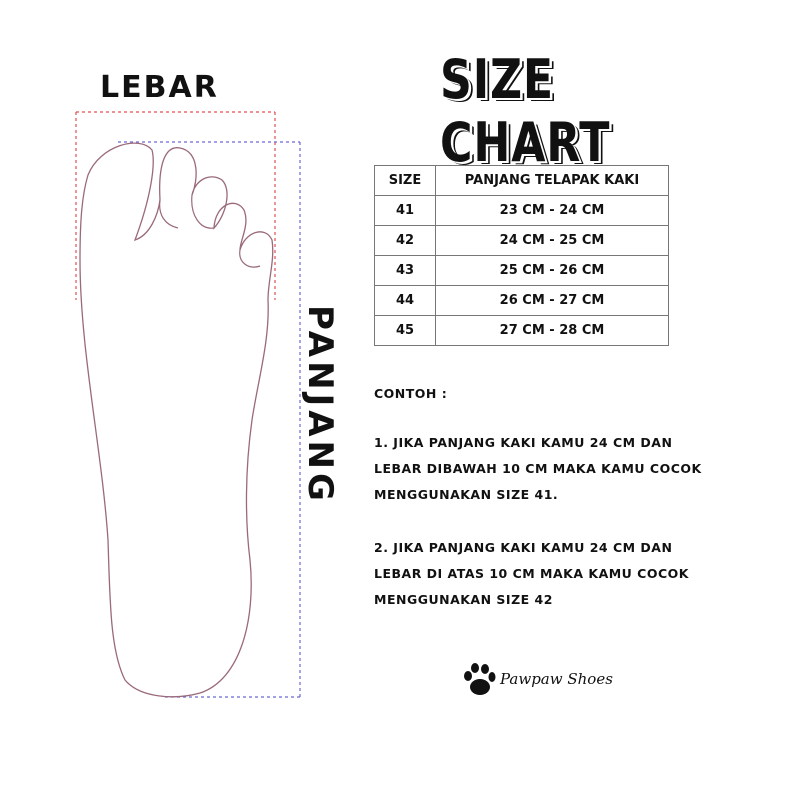 This screenshot has width=800, height=800. Describe the element at coordinates (552, 270) in the screenshot. I see `length-cell: 25 CM - 26 CM` at that location.